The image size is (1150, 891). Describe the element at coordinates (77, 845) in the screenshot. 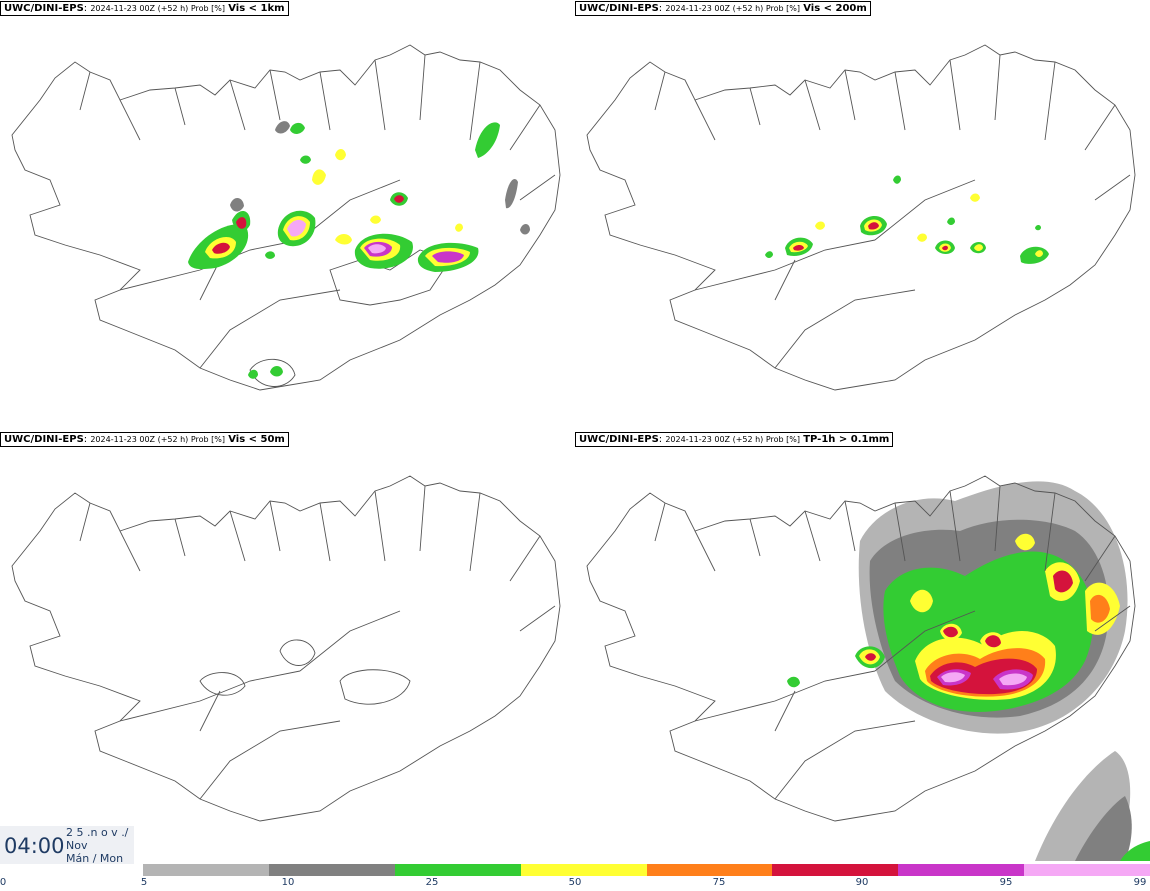

I see `valid-date-line-2: Nov` at that location.